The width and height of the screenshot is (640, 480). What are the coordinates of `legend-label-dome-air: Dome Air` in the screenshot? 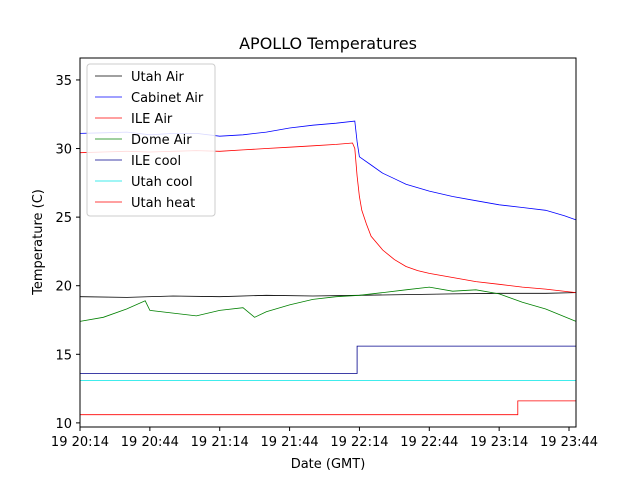 It's located at (161, 140).